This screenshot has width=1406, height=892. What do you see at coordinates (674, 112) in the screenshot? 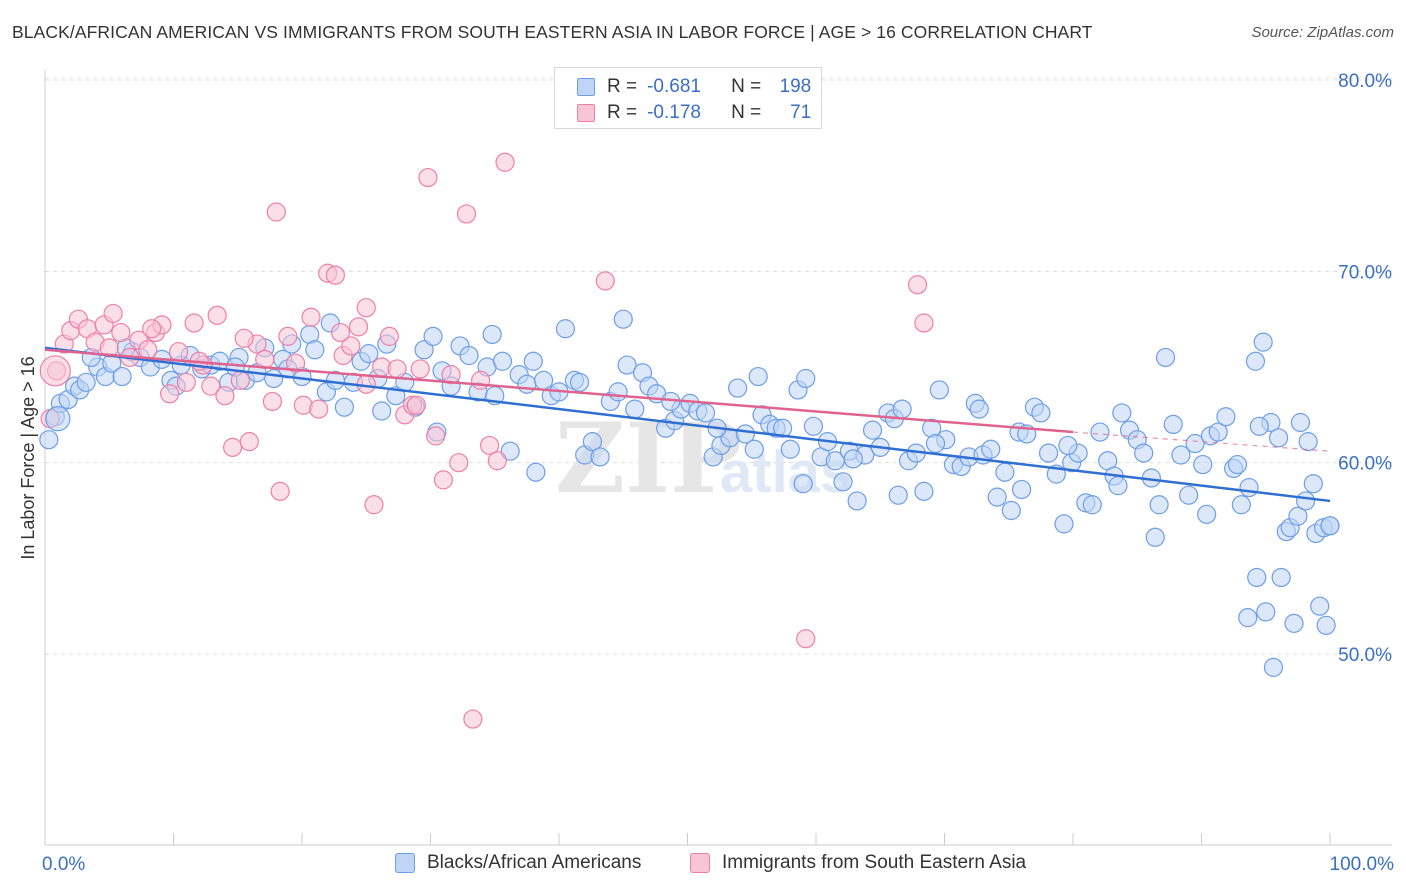
I see `stats-r-value: -0.178` at bounding box center [674, 112].